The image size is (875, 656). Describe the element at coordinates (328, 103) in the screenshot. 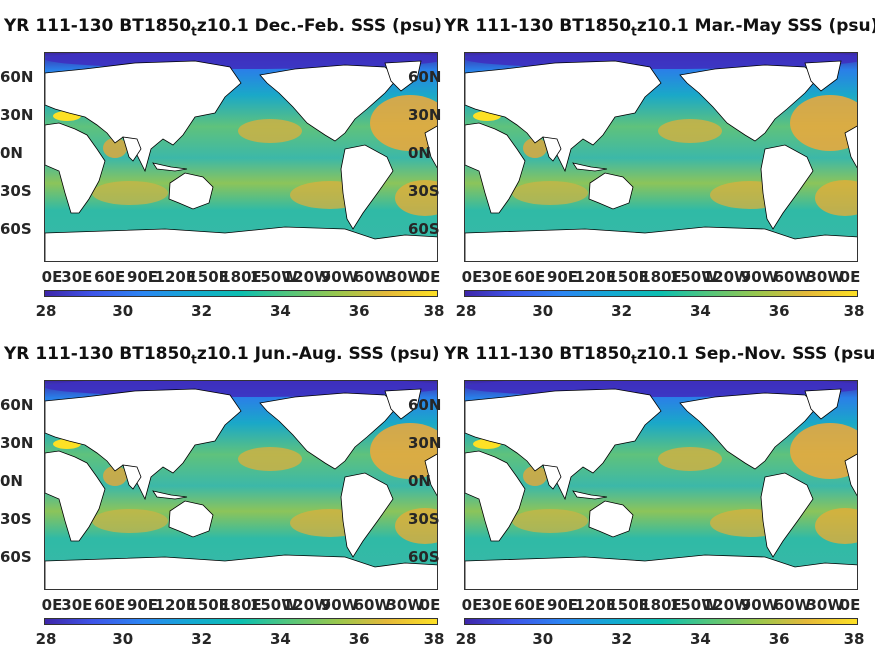

I see `north-america` at that location.